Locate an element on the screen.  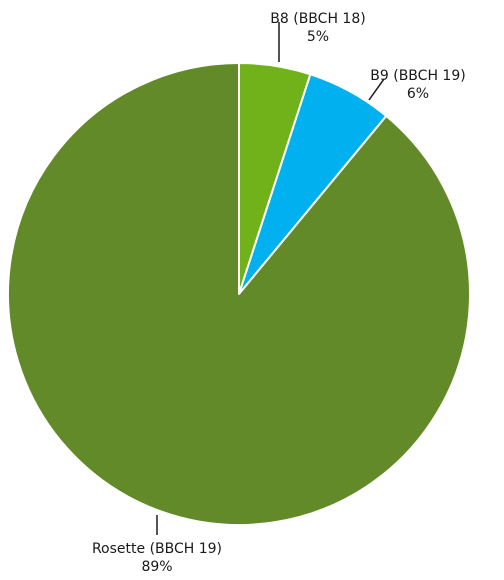
slice-label-1: B8 (BBCH 18) is located at coordinates (317, 19).